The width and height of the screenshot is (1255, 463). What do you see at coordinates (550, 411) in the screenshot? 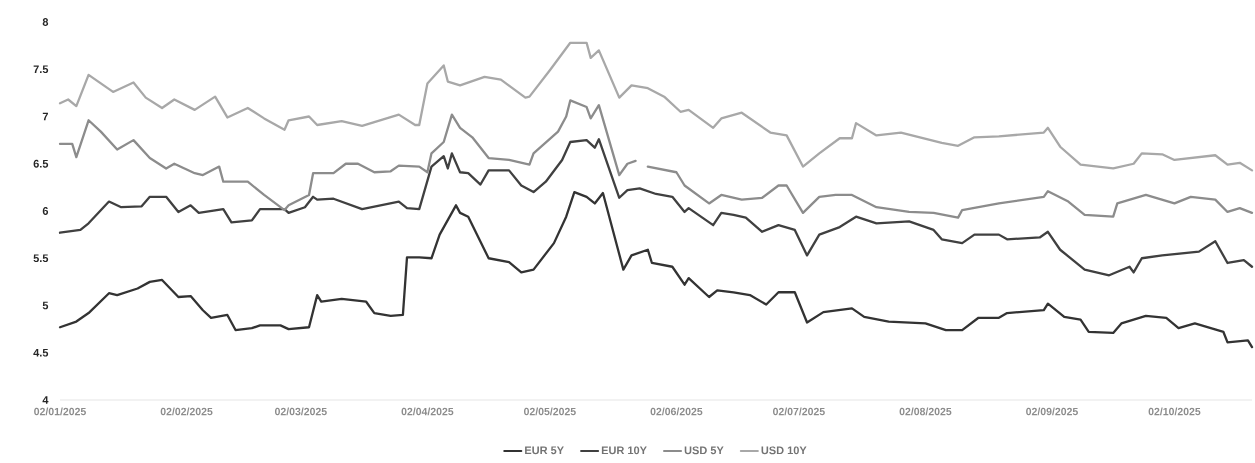
I see `x-tick-label: 02/05/2025` at bounding box center [550, 411].